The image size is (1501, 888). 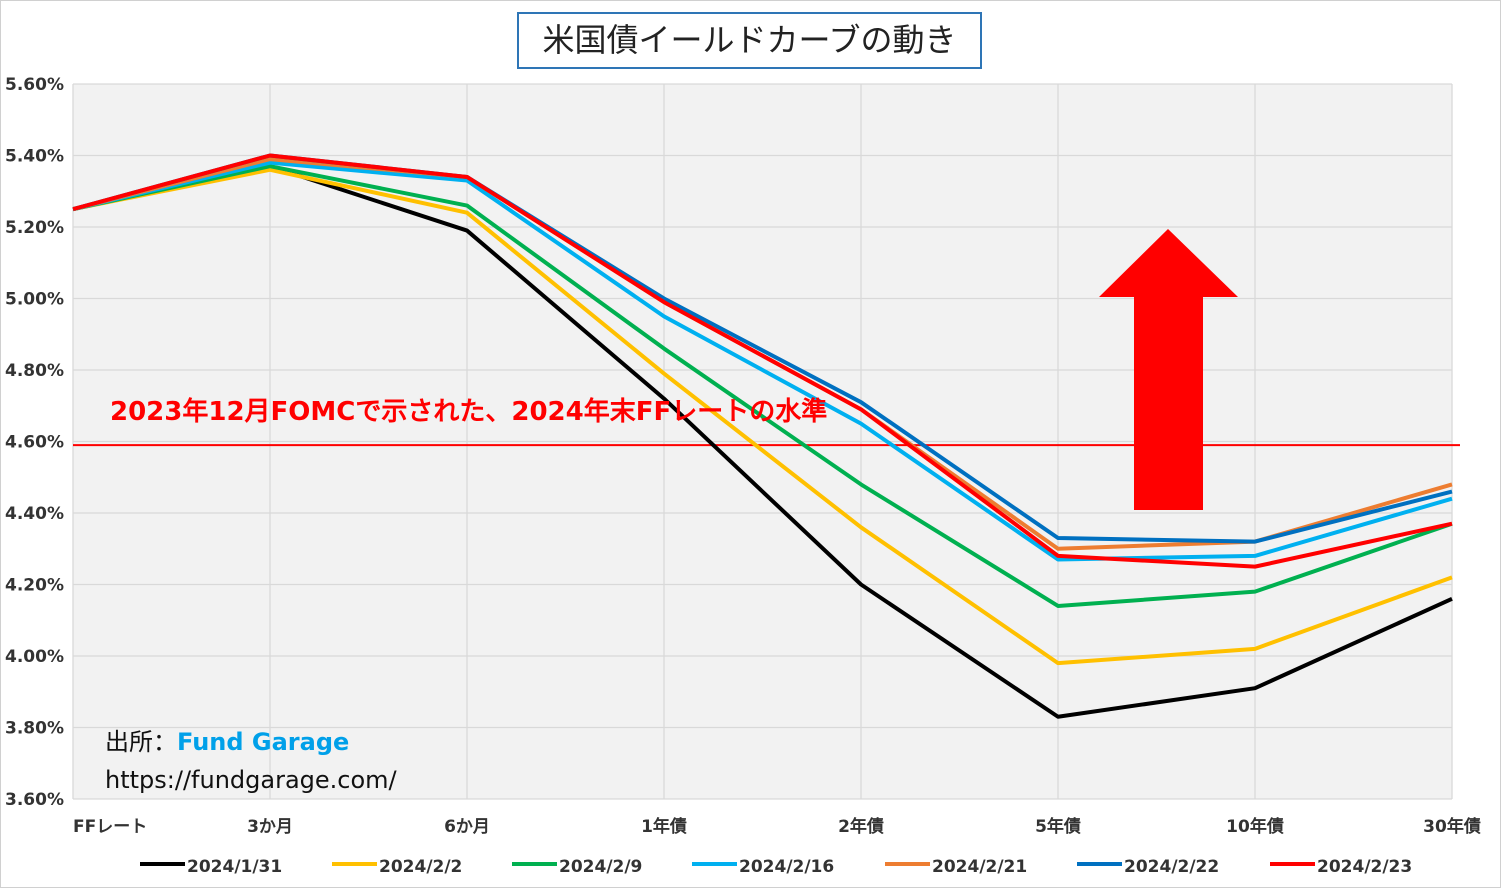 What do you see at coordinates (468, 411) in the screenshot?
I see `reference-line-label: 2023年12月FOMCで示された、2024年末FFレートの水準` at bounding box center [468, 411].